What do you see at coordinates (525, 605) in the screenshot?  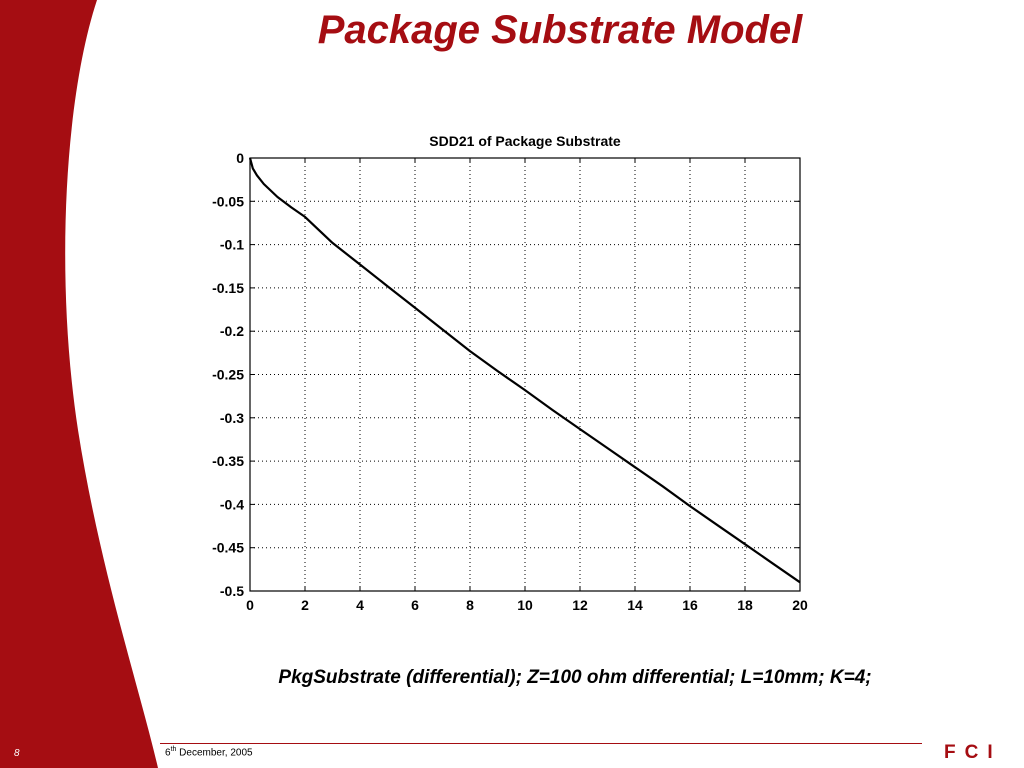 I see `x-tick-label: 10` at bounding box center [525, 605].